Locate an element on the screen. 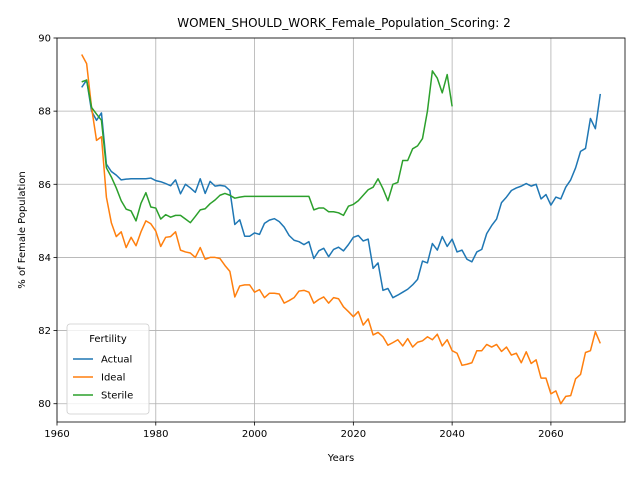 This screenshot has height=480, width=640. x-tick-label: 2040 is located at coordinates (451, 434).